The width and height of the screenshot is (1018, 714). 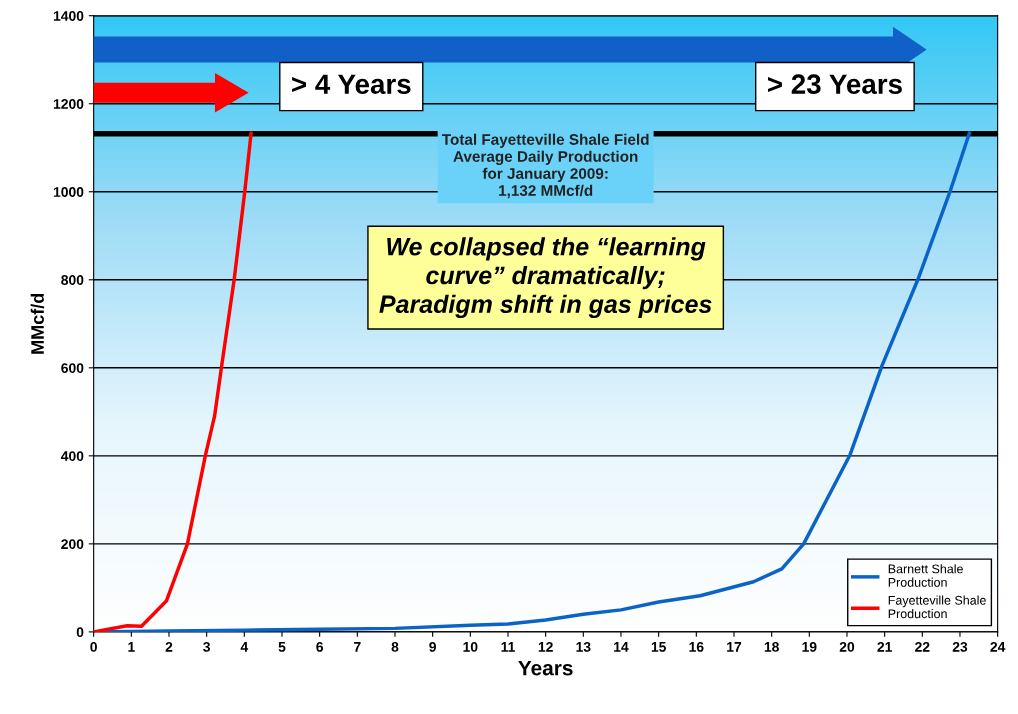 What do you see at coordinates (925, 575) in the screenshot?
I see `legend-label: Barnett Shale Production` at bounding box center [925, 575].